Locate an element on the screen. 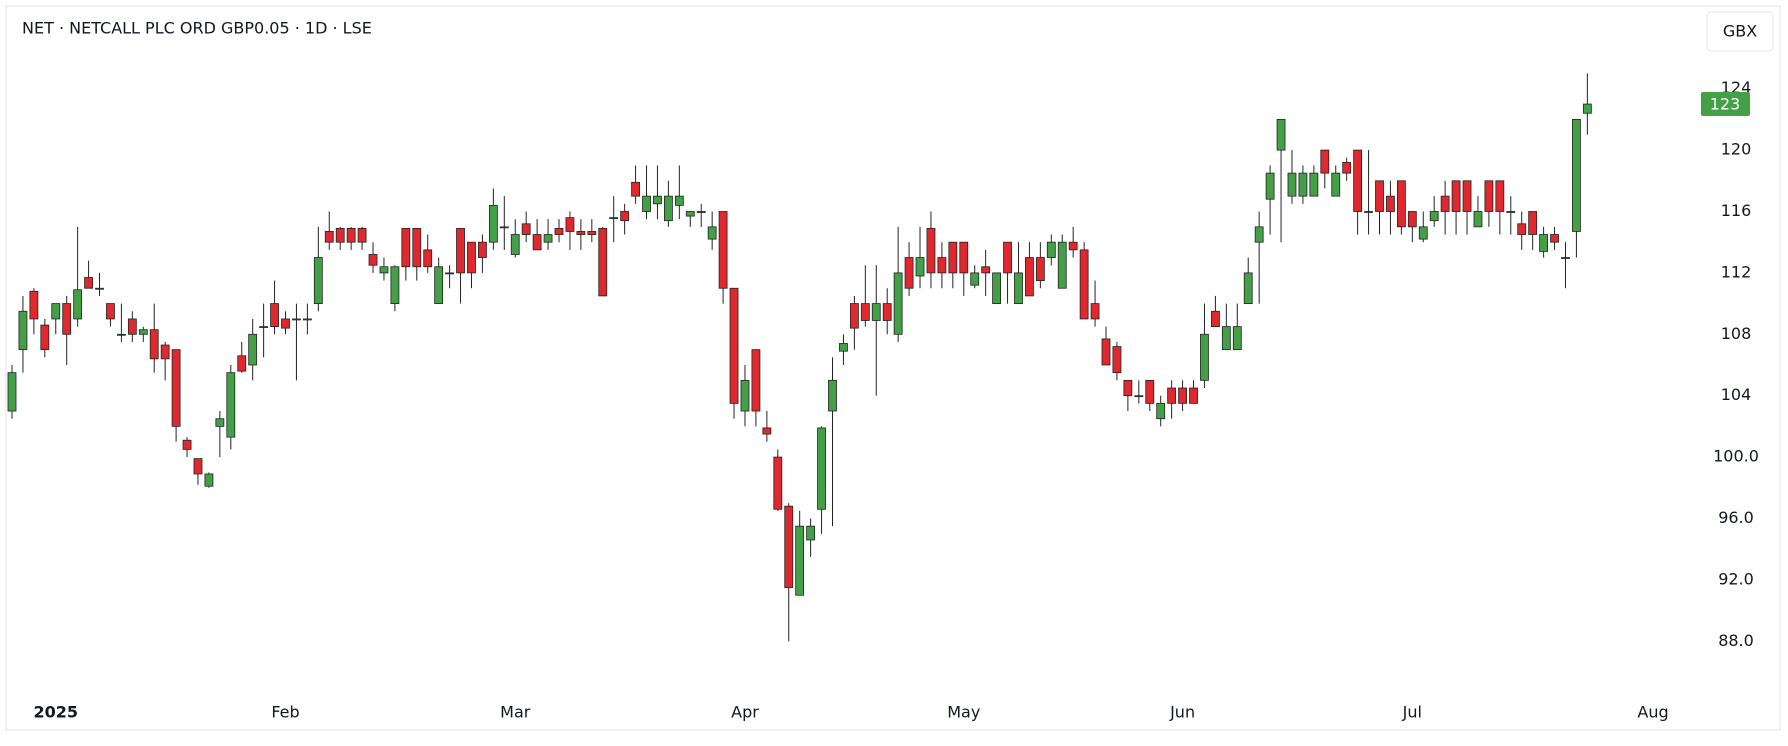 This screenshot has height=746, width=1788. y-tick-label: 92.0 is located at coordinates (1736, 578).